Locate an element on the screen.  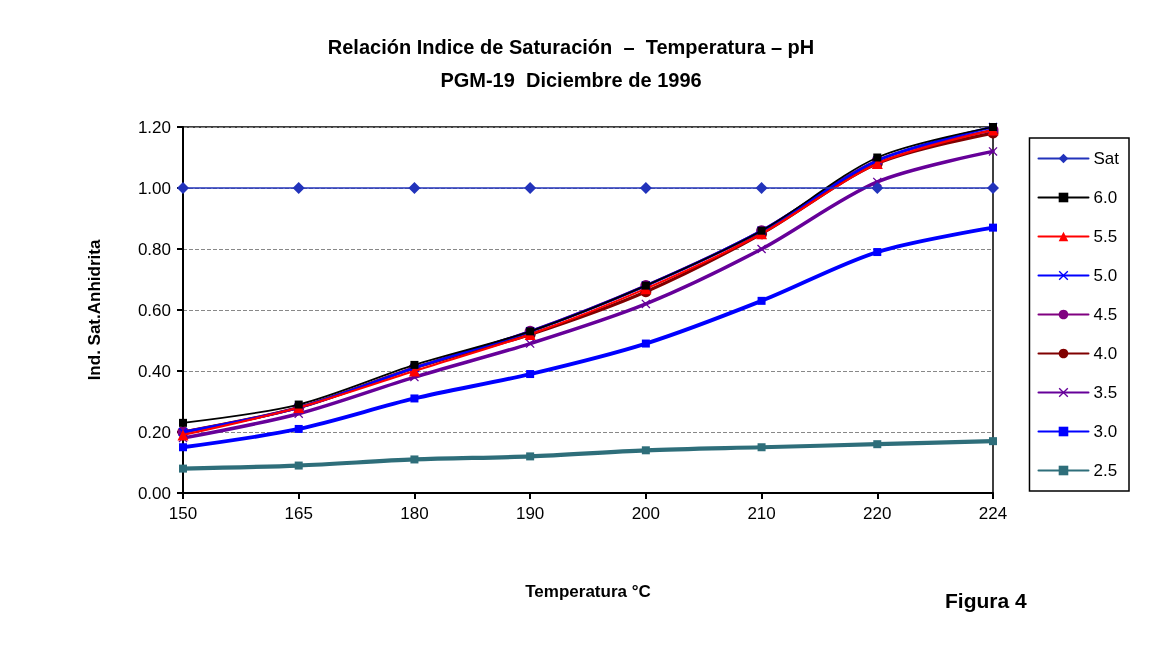
y-tick-label: 0.80 is located at coordinates (154, 249).